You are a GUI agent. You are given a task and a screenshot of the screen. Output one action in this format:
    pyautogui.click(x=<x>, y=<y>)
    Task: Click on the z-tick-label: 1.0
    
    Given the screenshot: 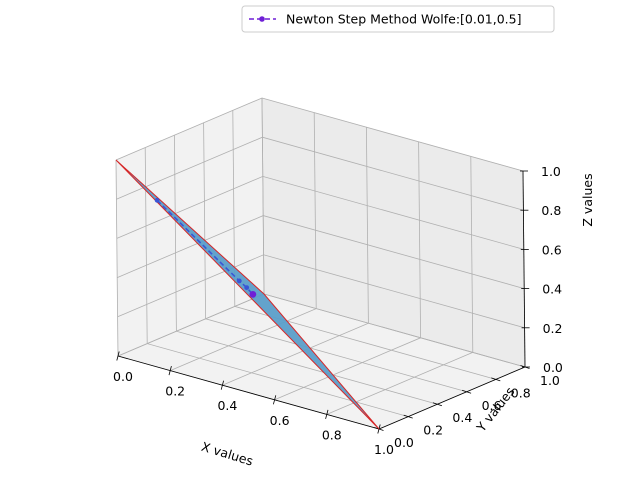 What is the action you would take?
    pyautogui.click(x=551, y=171)
    